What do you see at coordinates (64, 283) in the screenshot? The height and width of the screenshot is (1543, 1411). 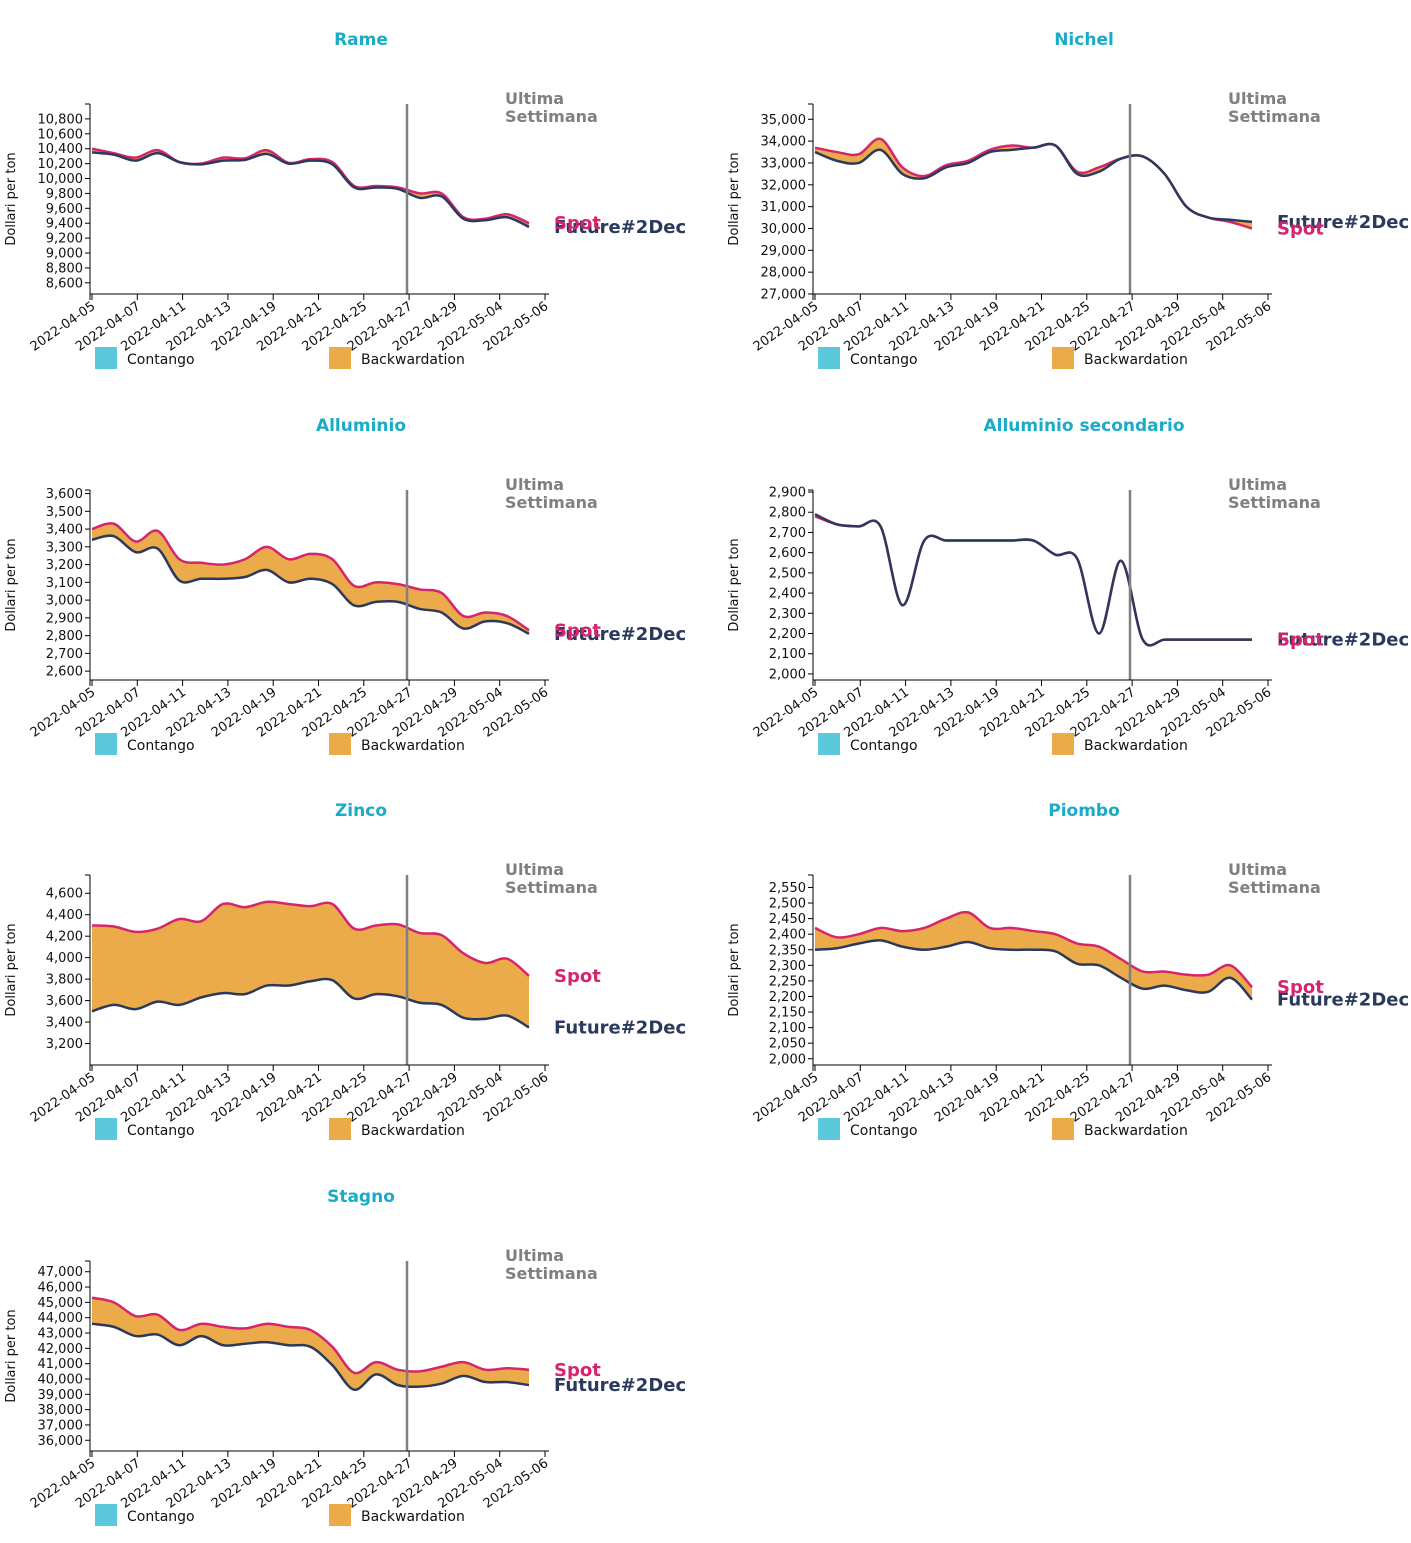 I see `y-tick-label: 8,600` at bounding box center [64, 283].